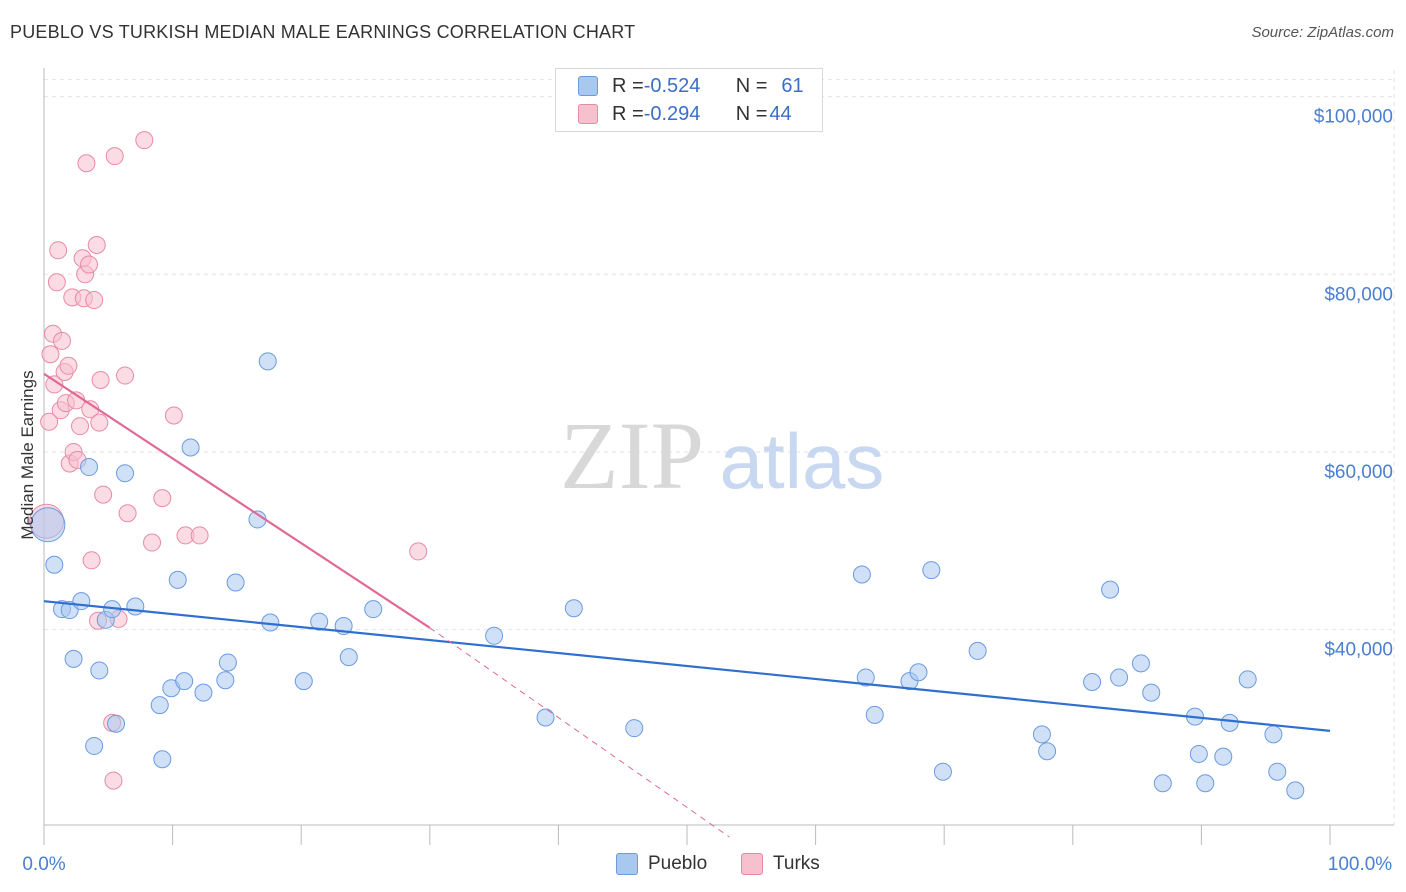 Image resolution: width=1406 pixels, height=892 pixels. What do you see at coordinates (1358, 294) in the screenshot?
I see `y-tick-label: $80,000` at bounding box center [1358, 294].